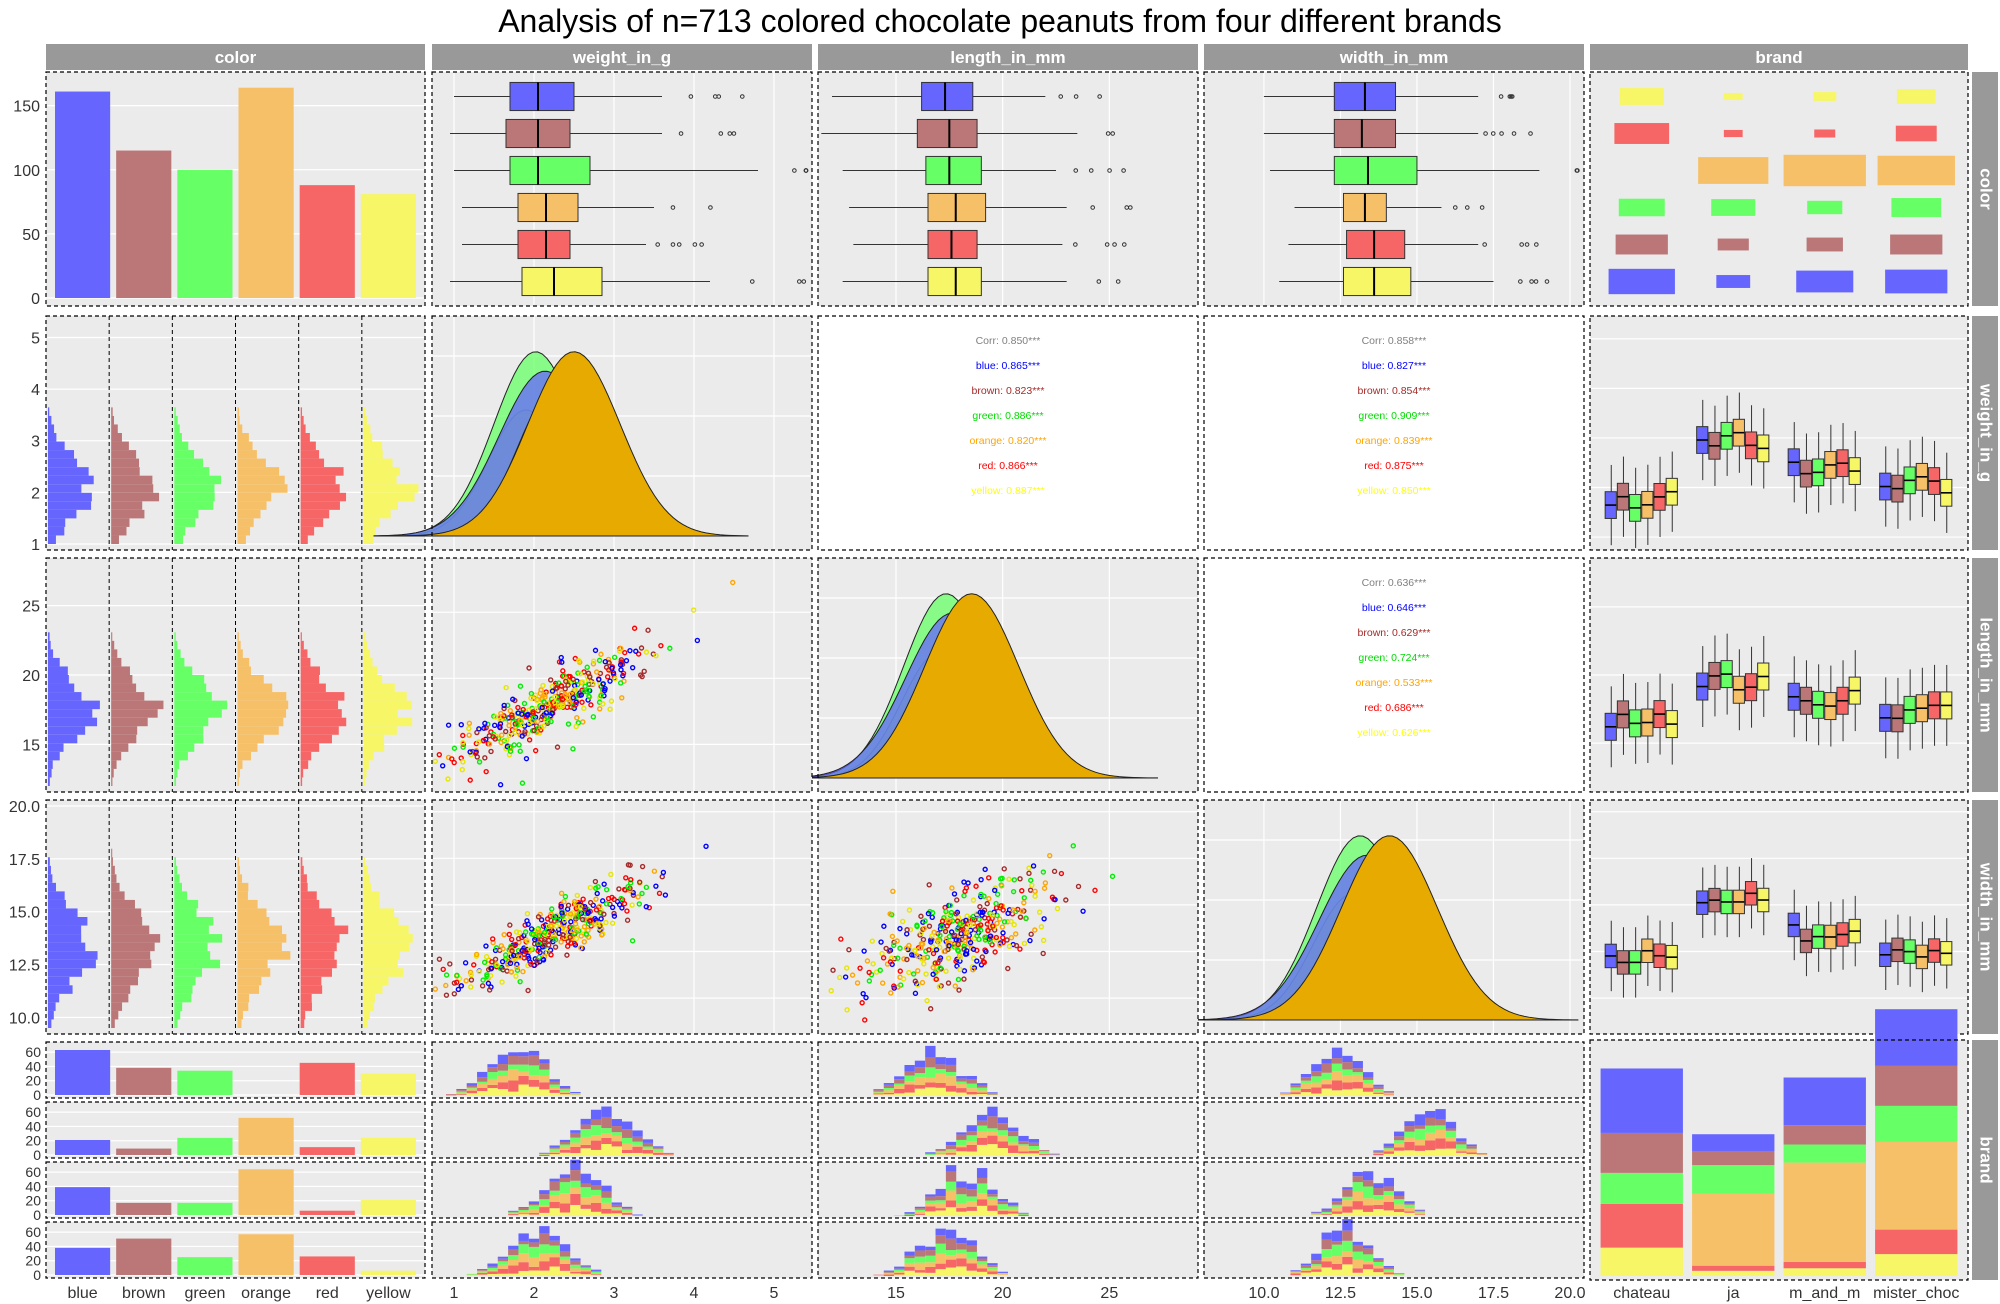  What do you see at coordinates (1008, 341) in the screenshot?
I see `correlation-label: Corr: 0.850***` at bounding box center [1008, 341].